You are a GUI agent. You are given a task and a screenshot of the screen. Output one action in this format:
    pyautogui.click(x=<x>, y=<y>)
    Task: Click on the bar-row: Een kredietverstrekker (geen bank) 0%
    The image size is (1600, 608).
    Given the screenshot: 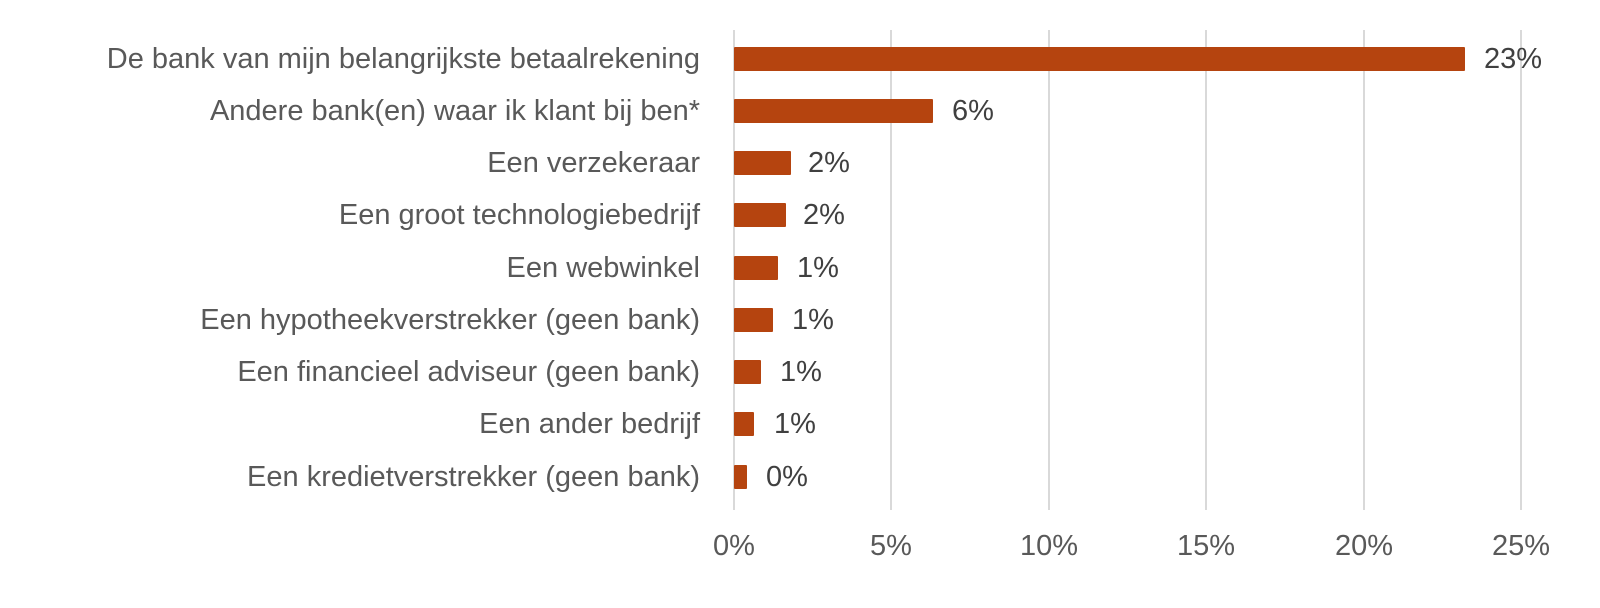 What is the action you would take?
    pyautogui.click(x=800, y=477)
    